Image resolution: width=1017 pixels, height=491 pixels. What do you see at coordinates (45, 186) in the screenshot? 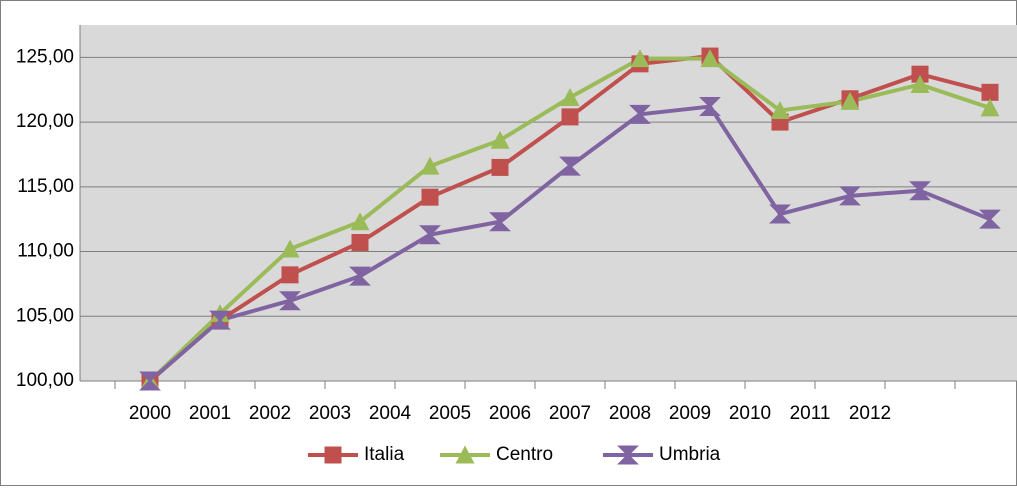
I see `y-tick-label: 115,00` at bounding box center [45, 186].